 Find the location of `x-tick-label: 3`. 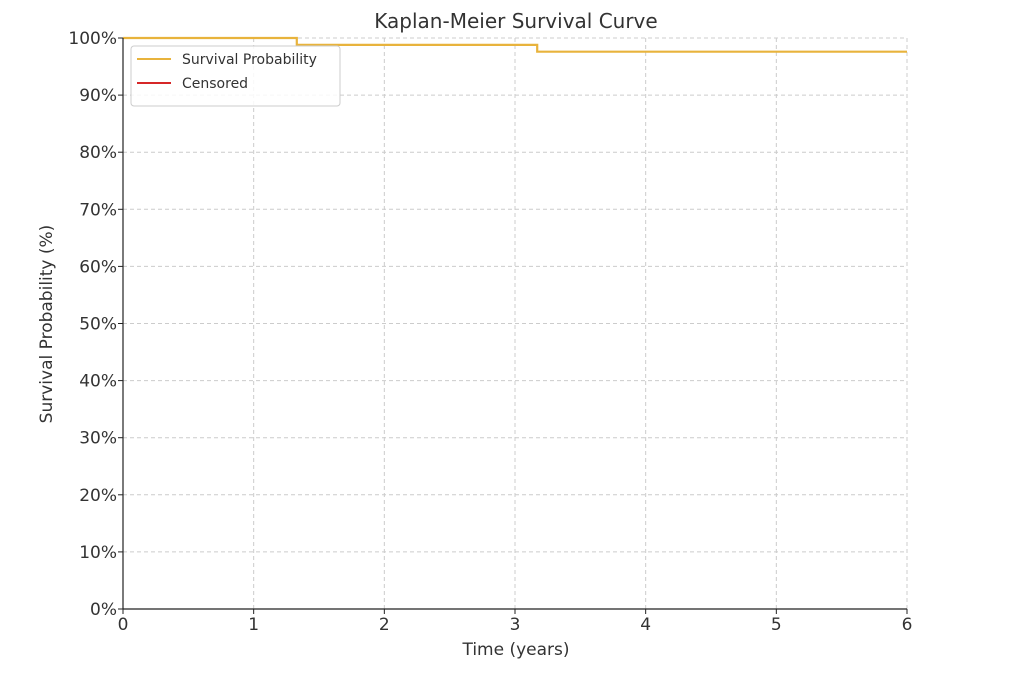

x-tick-label: 3 is located at coordinates (515, 625).